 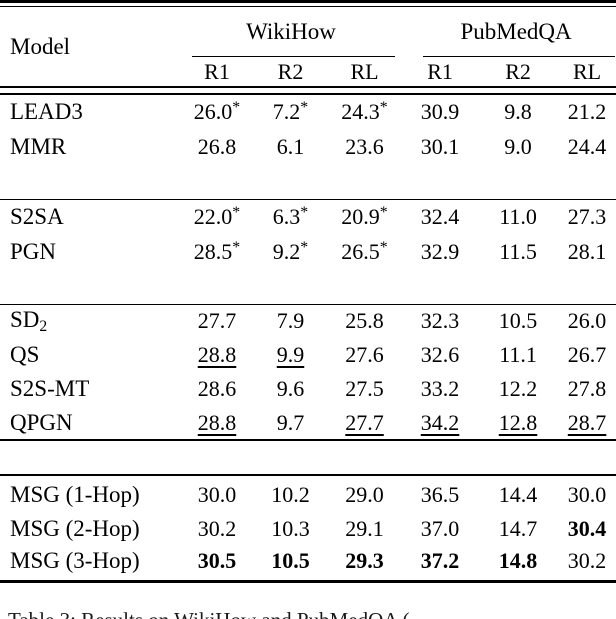 What do you see at coordinates (516, 31) in the screenshot?
I see `col-group-pubmedqa-label: PubMedQA` at bounding box center [516, 31].